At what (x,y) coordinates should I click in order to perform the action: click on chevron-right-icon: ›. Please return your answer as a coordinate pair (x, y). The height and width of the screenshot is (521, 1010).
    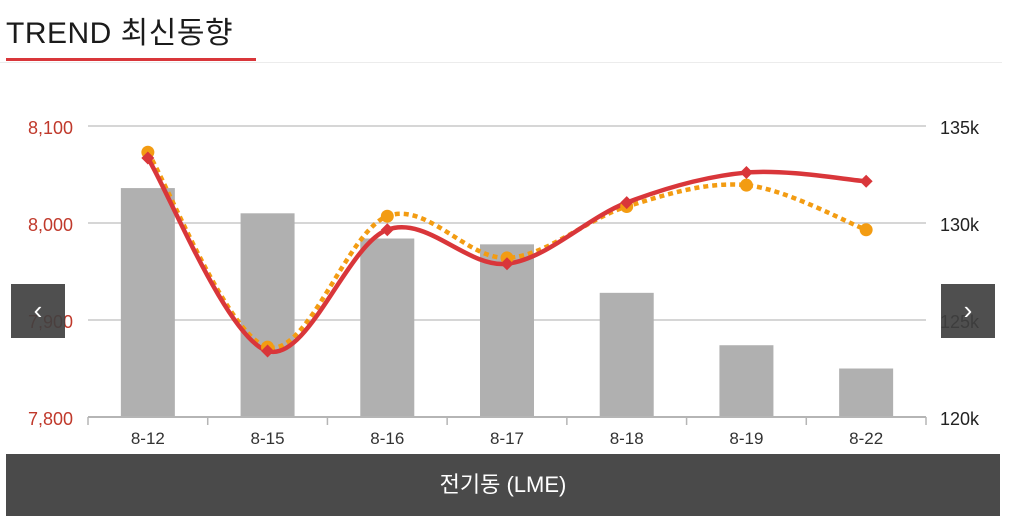
    Looking at the image, I should click on (968, 311).